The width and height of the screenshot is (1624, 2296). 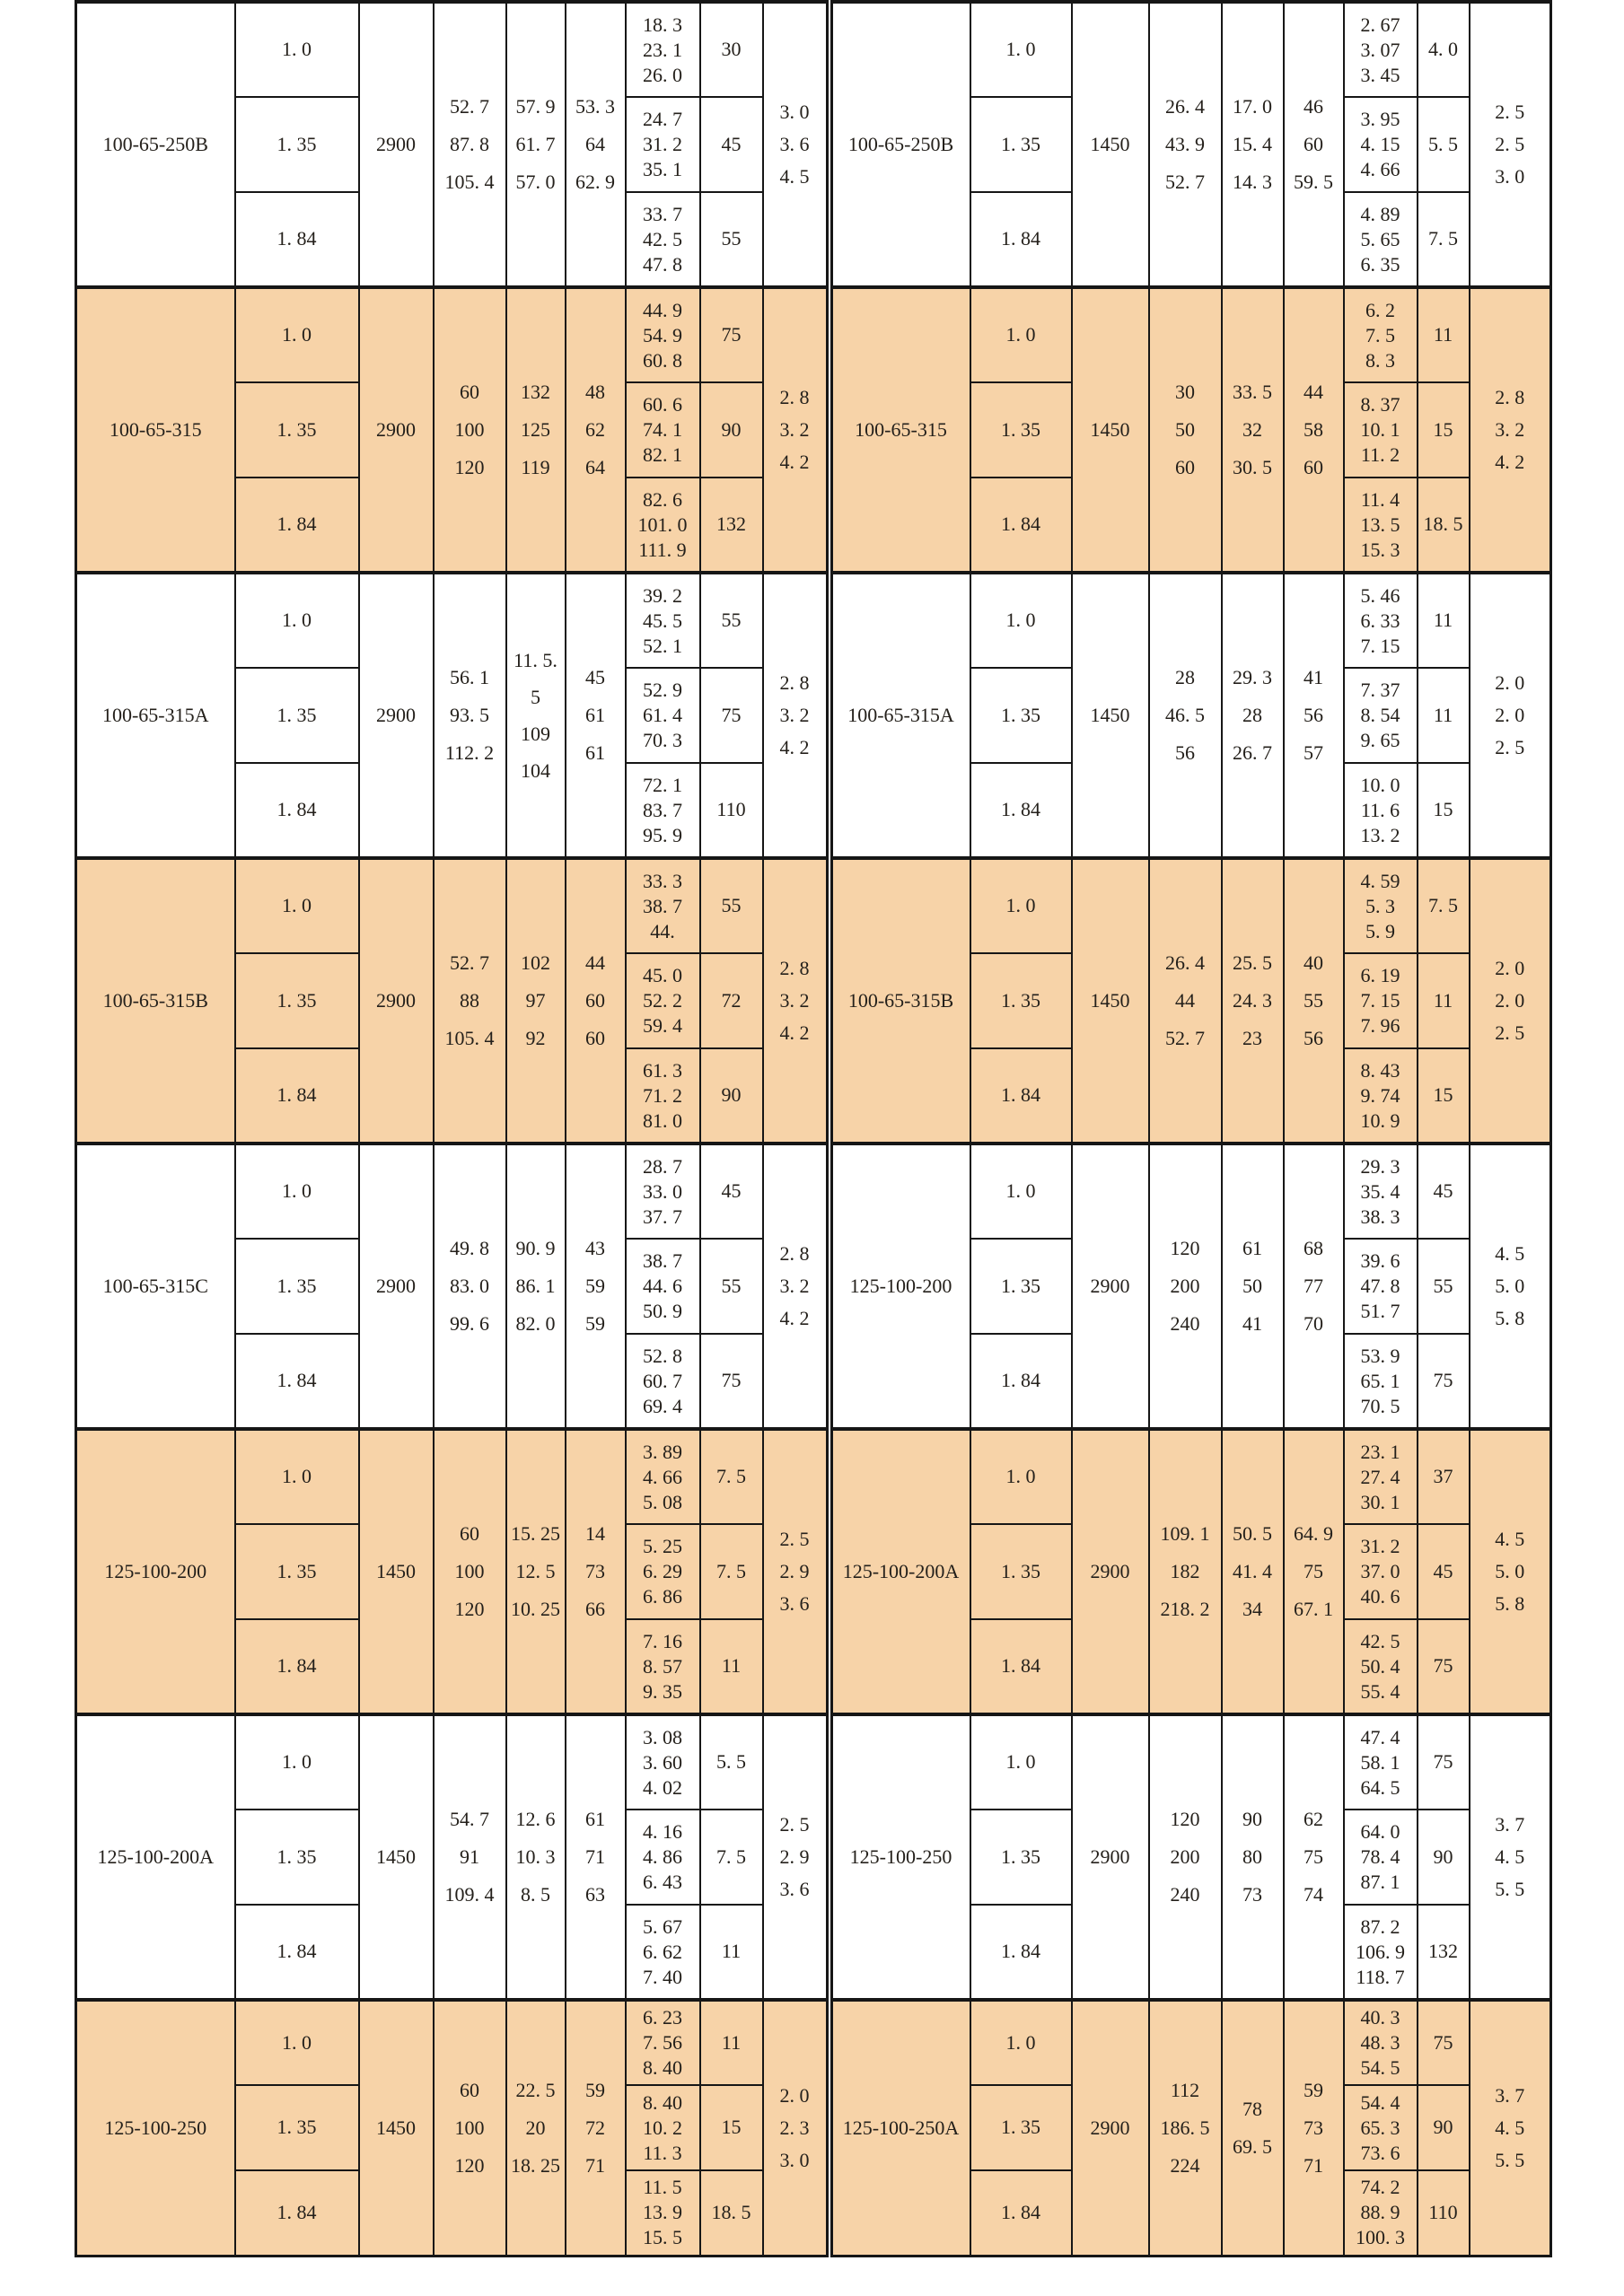 I want to click on col-d-cell: 8. 37 10. 1 11. 2, so click(x=1380, y=429).